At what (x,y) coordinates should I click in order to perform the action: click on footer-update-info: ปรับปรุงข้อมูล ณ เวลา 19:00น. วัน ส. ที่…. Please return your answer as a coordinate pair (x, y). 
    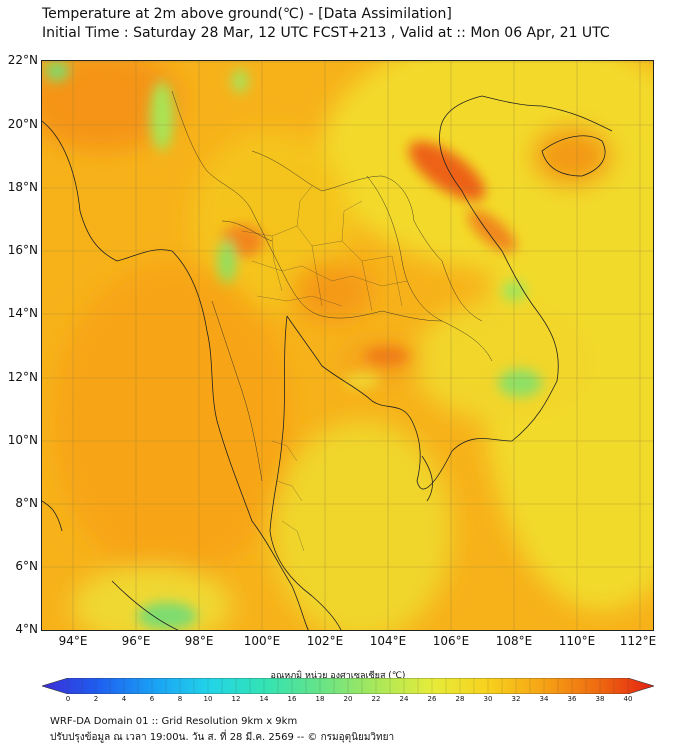
    Looking at the image, I should click on (222, 737).